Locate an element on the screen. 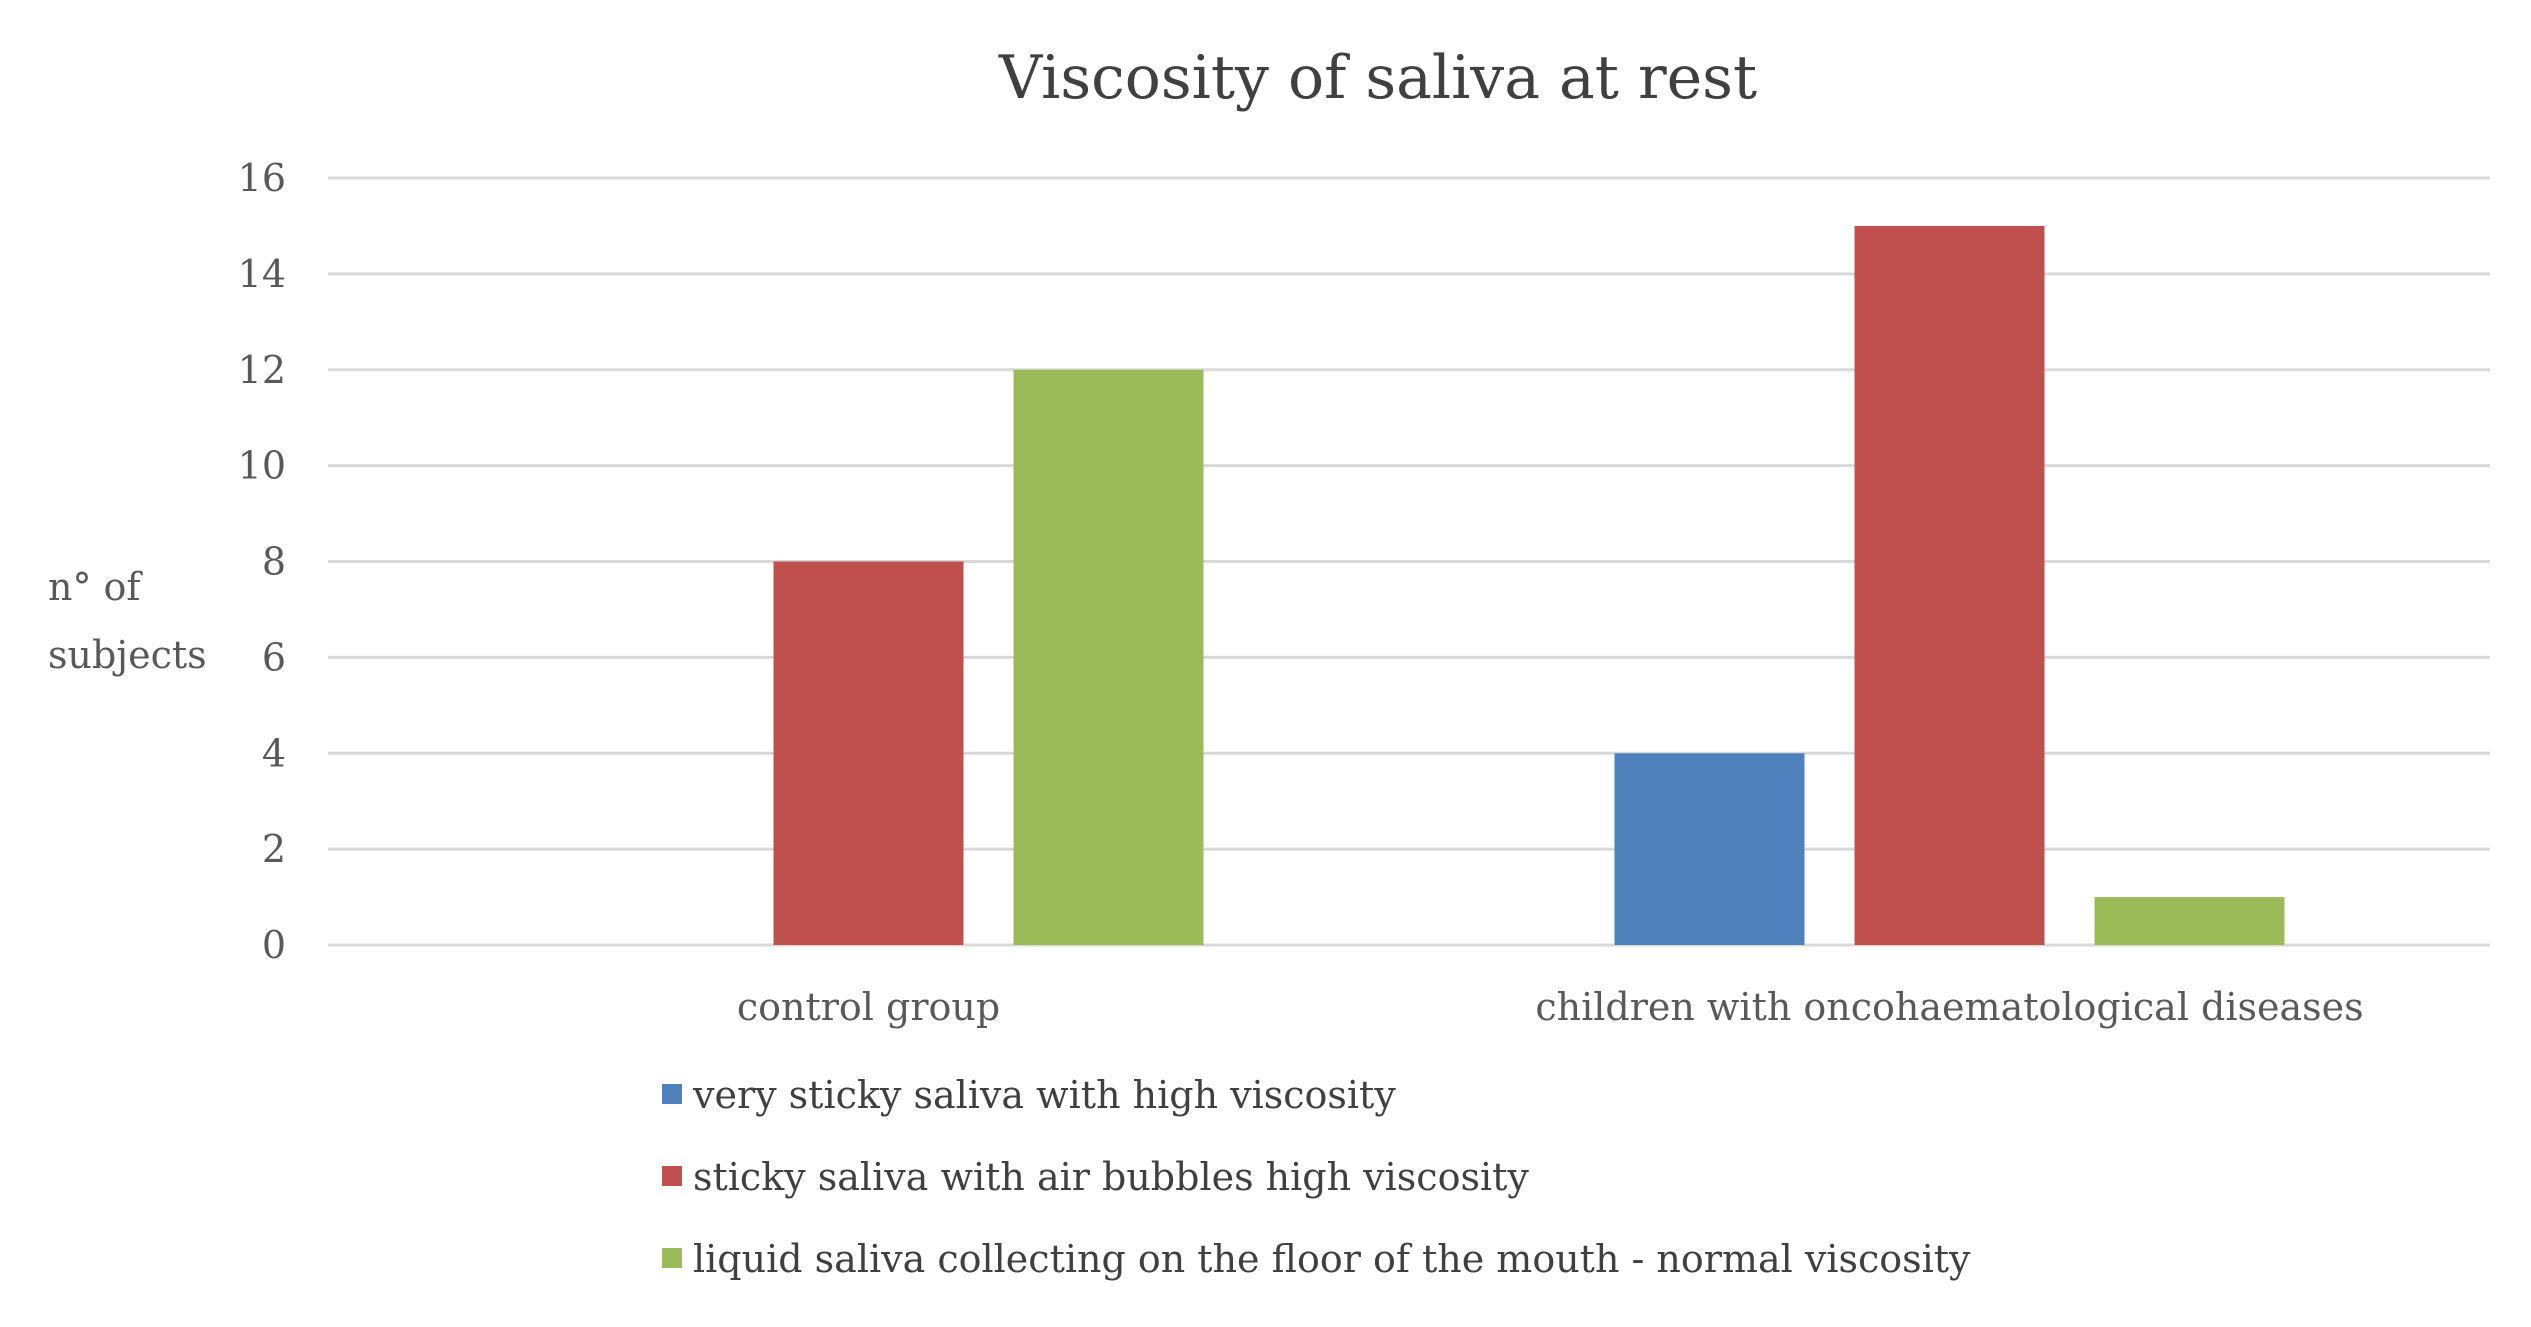 Image resolution: width=2531 pixels, height=1327 pixels. chart-title: Viscosity of saliva at rest is located at coordinates (1377, 78).